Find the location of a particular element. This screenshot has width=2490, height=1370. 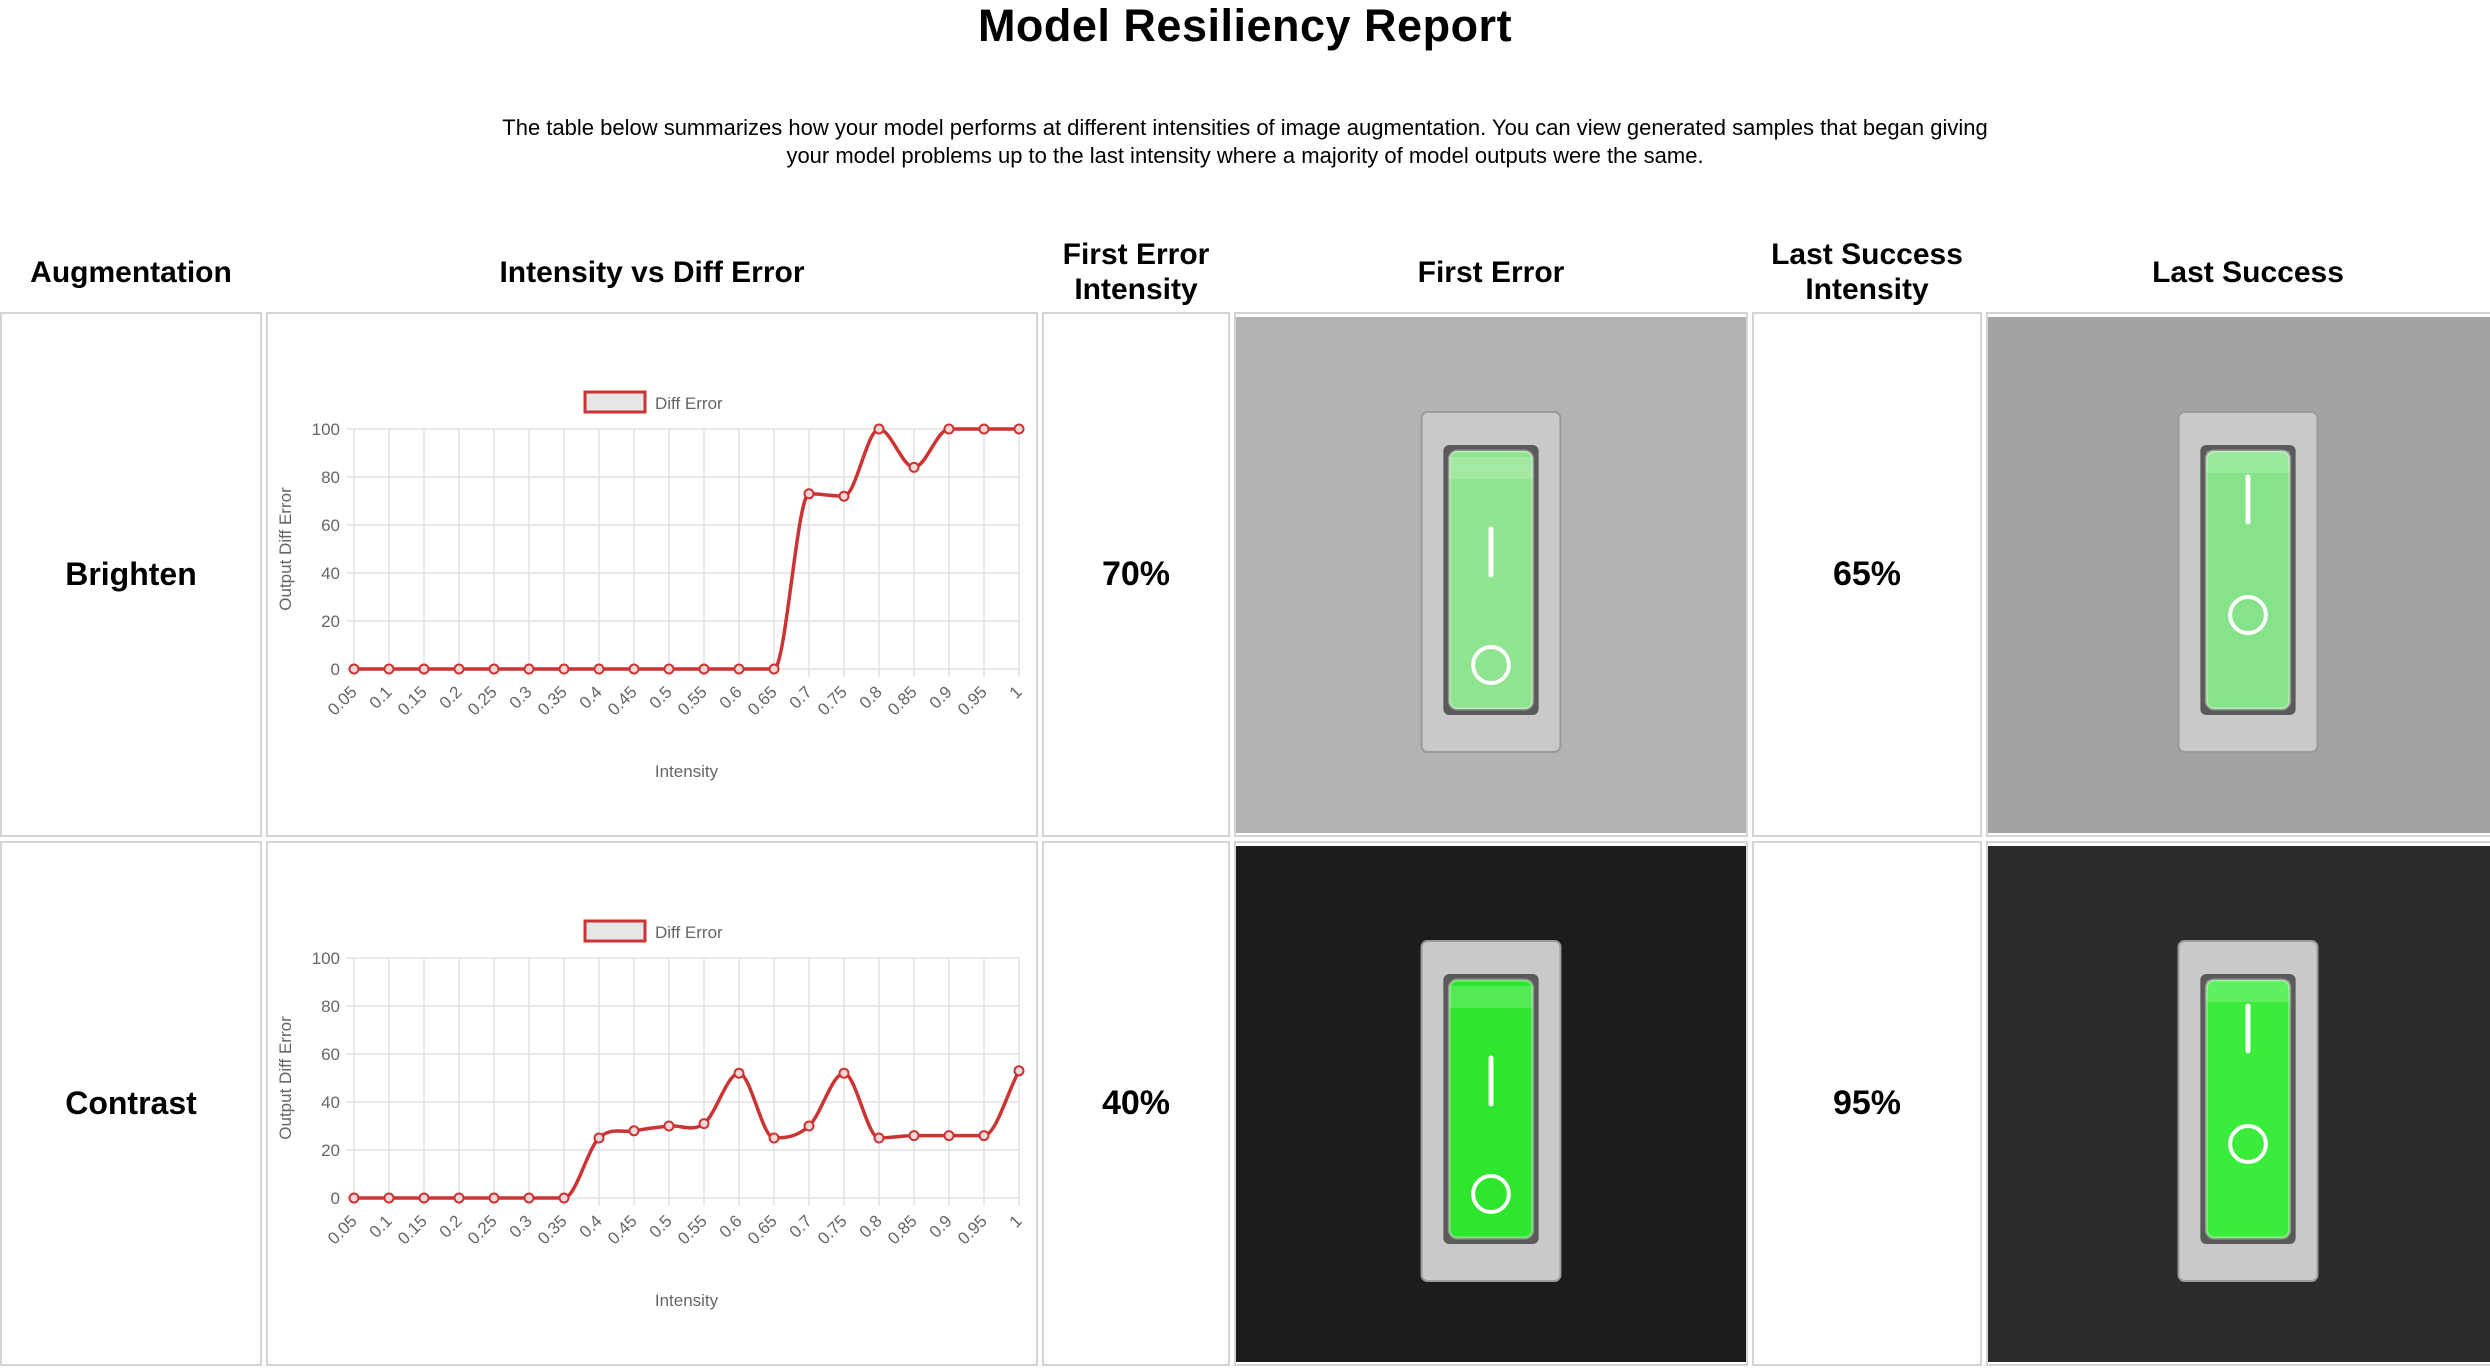

x-tick-label: 0.05 is located at coordinates (342, 1229).